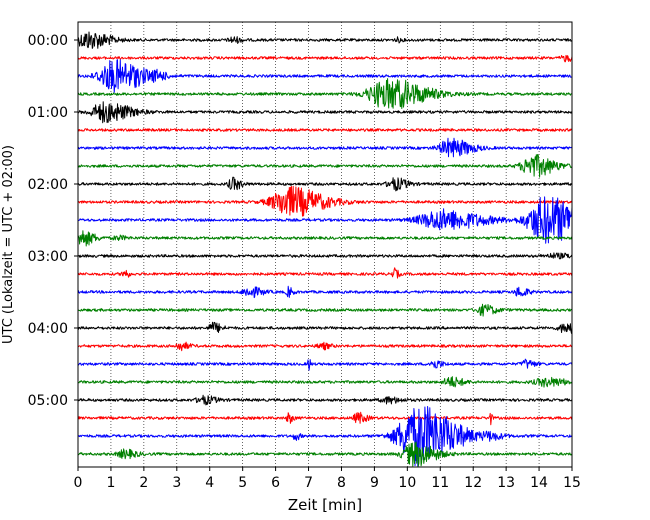 The height and width of the screenshot is (520, 650). What do you see at coordinates (325, 505) in the screenshot?
I see `x-axis-label: Zeit [min]` at bounding box center [325, 505].